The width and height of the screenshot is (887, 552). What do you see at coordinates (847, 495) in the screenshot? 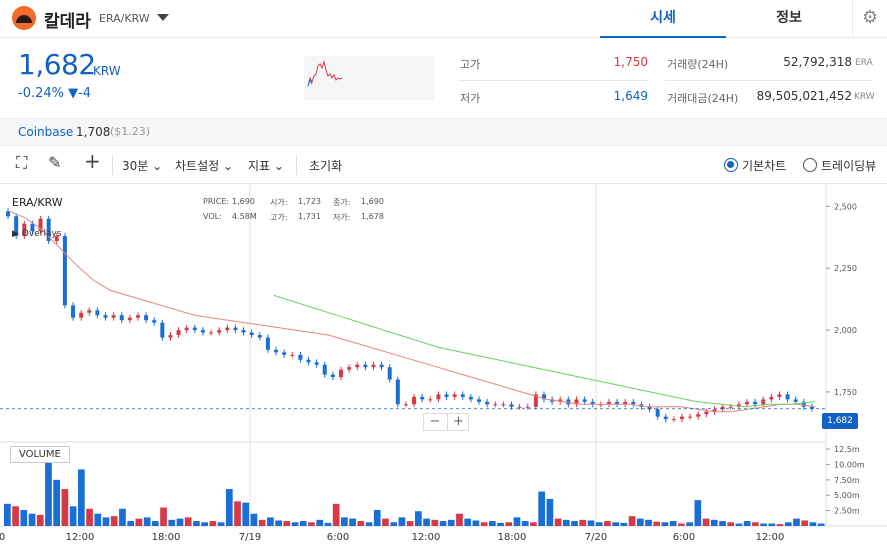
I see `volume-tick-label: 5.00m` at bounding box center [847, 495].